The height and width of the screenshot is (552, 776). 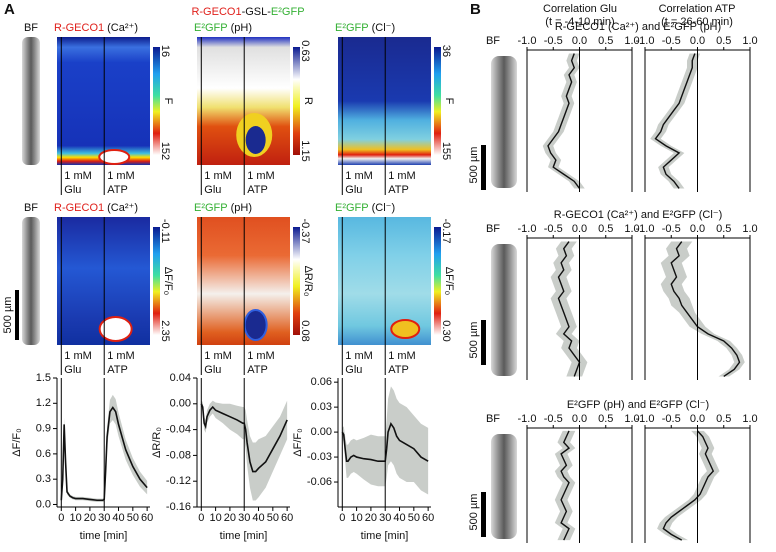 What do you see at coordinates (215, 518) in the screenshot?
I see `x-tick-label: 10` at bounding box center [215, 518].